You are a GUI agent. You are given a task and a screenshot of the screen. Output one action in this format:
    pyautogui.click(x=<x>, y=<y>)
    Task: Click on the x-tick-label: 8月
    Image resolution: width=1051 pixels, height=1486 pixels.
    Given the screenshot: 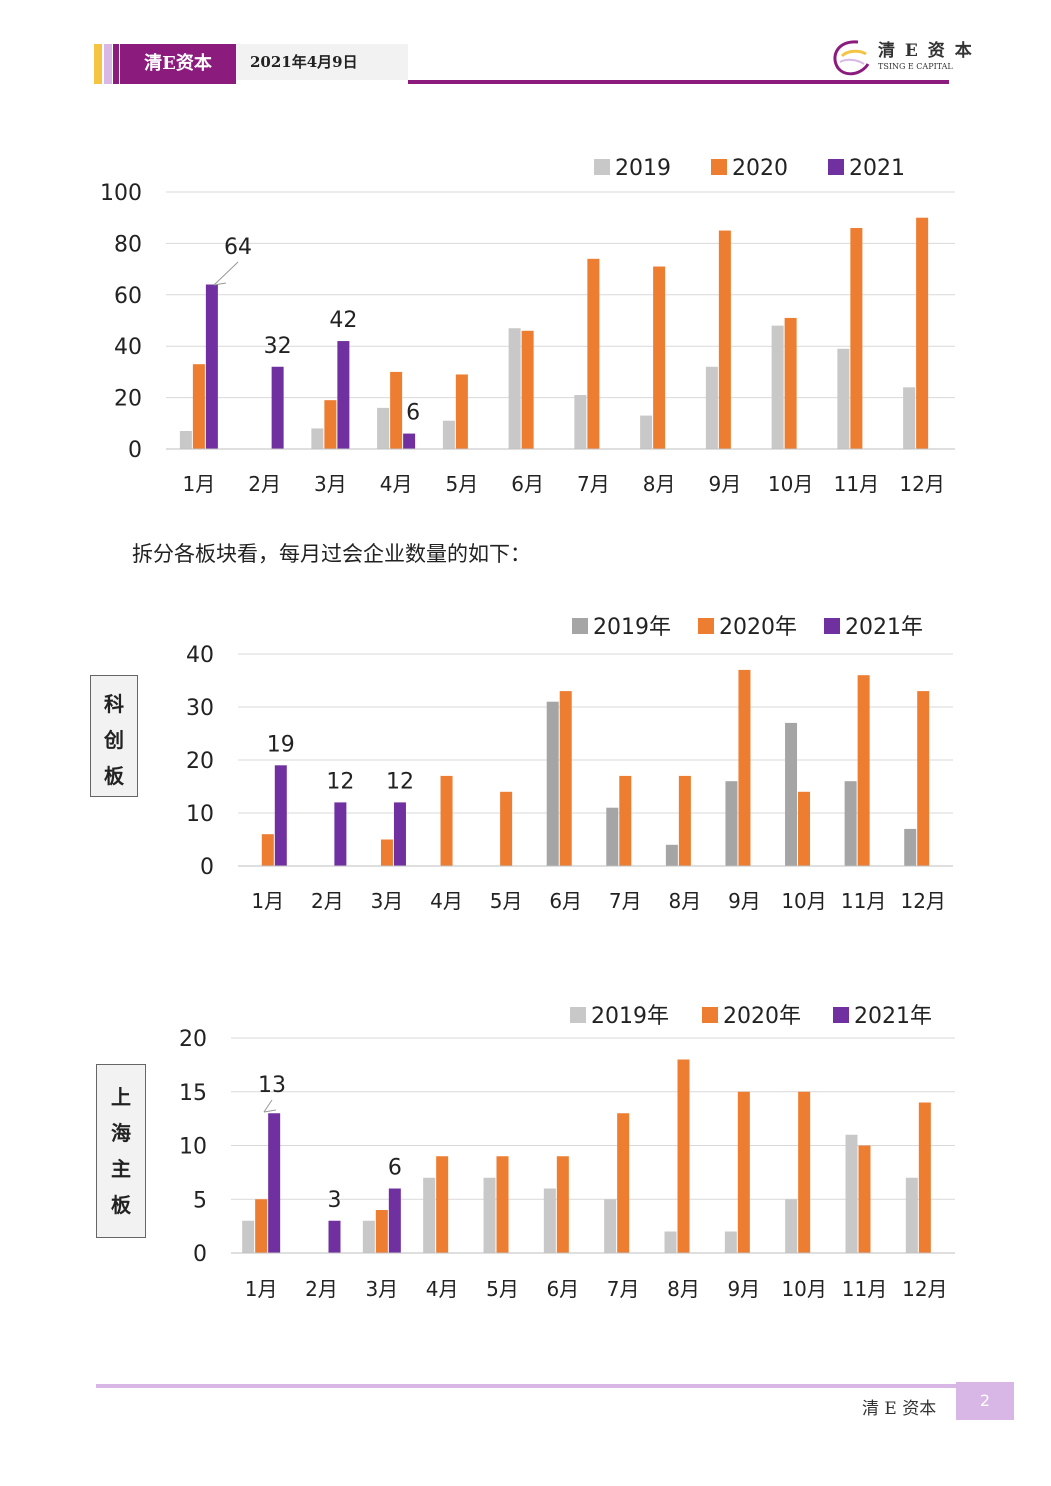 What is the action you would take?
    pyautogui.click(x=683, y=1289)
    